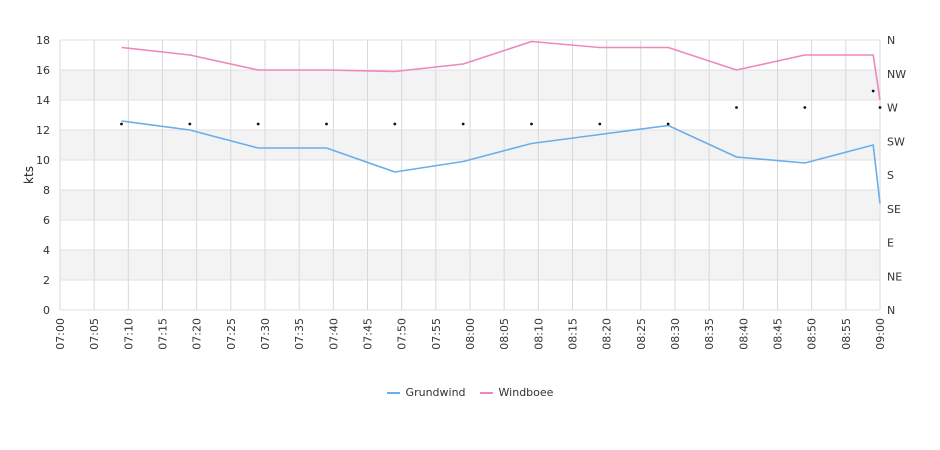 Image resolution: width=940 pixels, height=450 pixels. I want to click on x-tick-label: 08:10, so click(538, 334).